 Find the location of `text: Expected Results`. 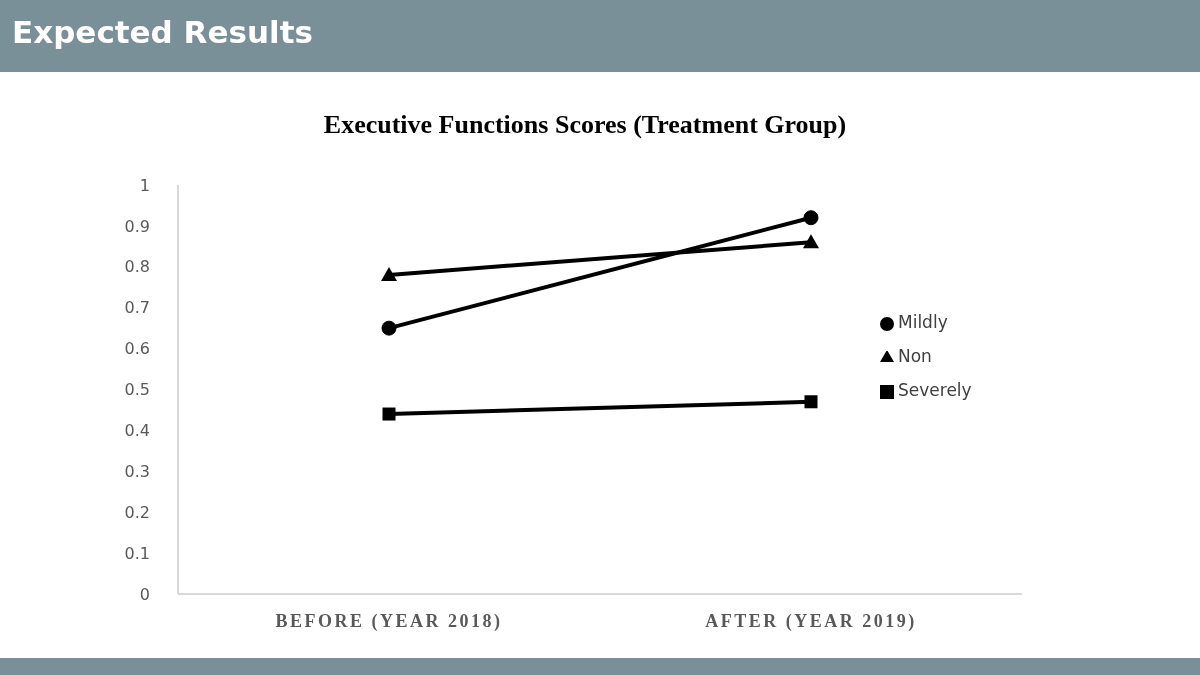

text: Expected Results is located at coordinates (162, 32).